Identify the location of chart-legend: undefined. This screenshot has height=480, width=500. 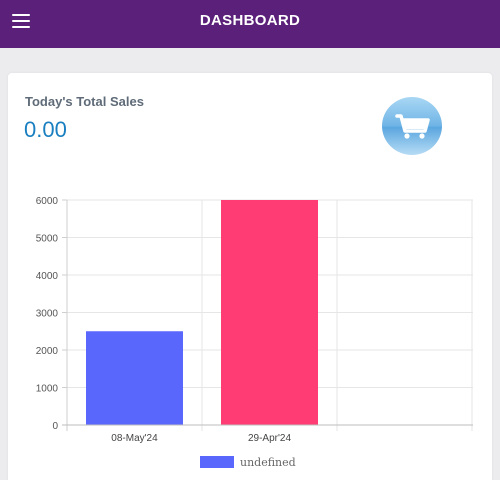
(248, 462).